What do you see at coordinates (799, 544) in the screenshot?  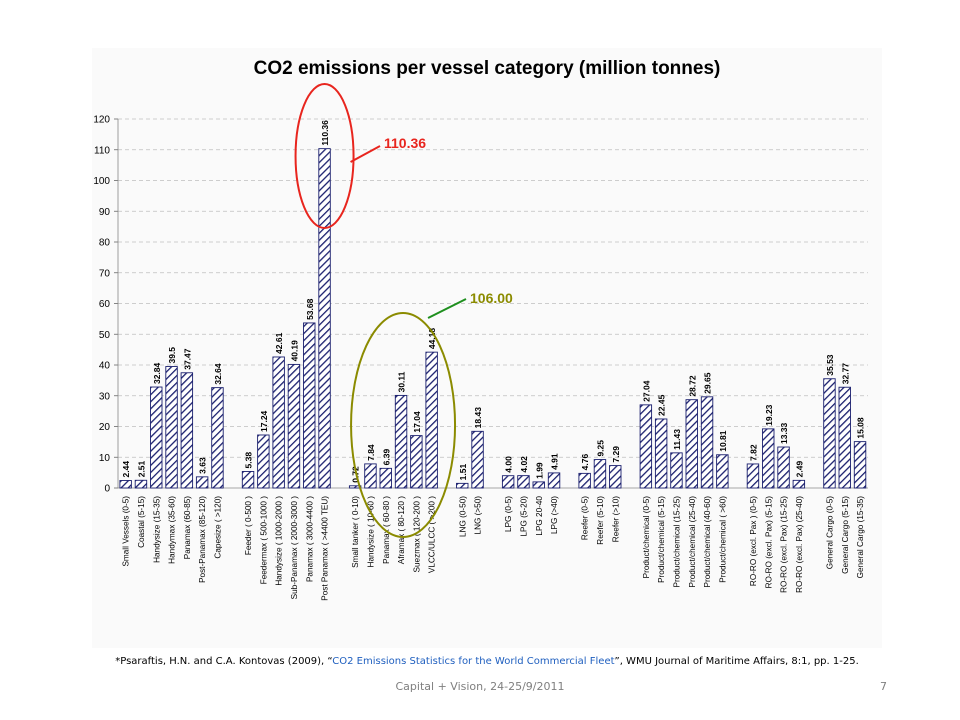 I see `x-category-label: RO-RO (excl. Pax) (25-40)` at bounding box center [799, 544].